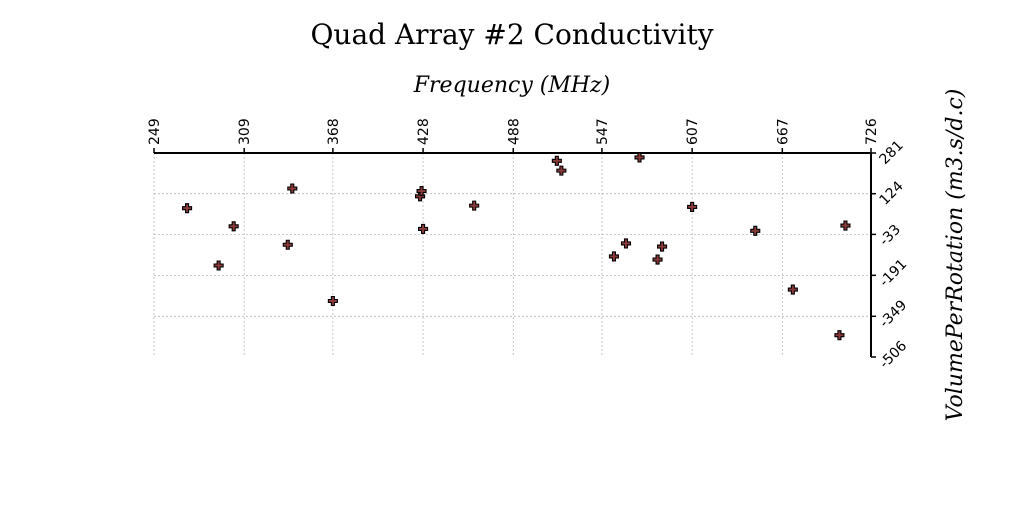  Describe the element at coordinates (511, 85) in the screenshot. I see `x-axis-label: Frequency (MHz)` at that location.